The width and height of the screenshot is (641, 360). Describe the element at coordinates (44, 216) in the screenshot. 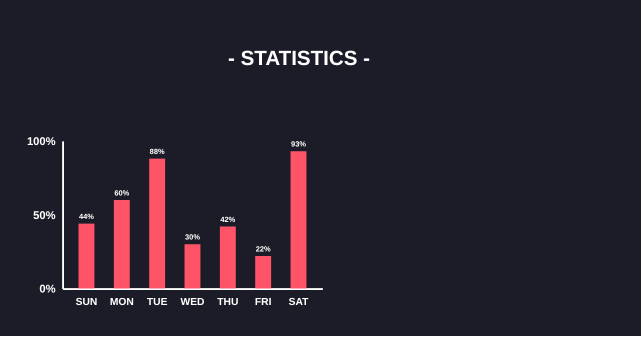

I see `y-tick-label: 50%` at that location.